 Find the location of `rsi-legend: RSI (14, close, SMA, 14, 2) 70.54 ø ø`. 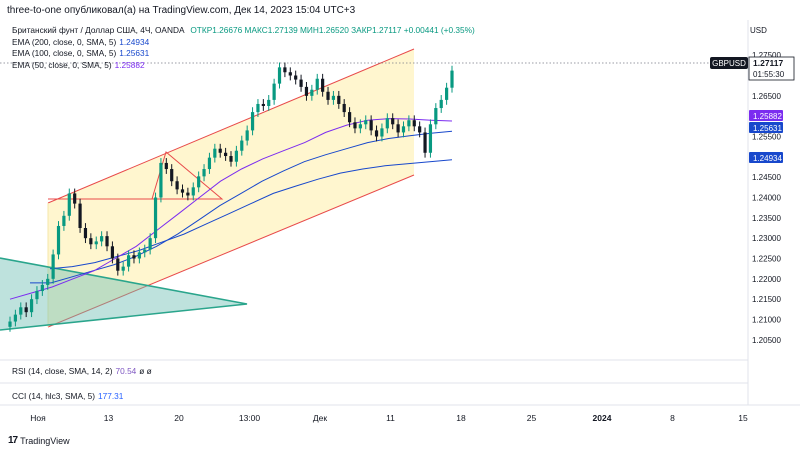

rsi-legend: RSI (14, close, SMA, 14, 2) 70.54 ø ø is located at coordinates (82, 371).